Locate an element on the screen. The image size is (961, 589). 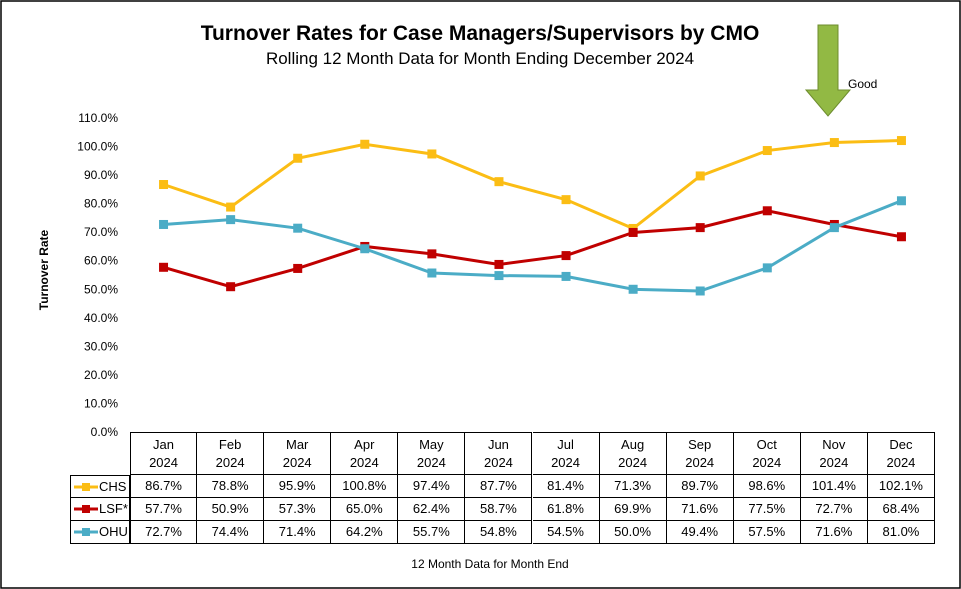
data-label: 98.6% is located at coordinates (767, 486).